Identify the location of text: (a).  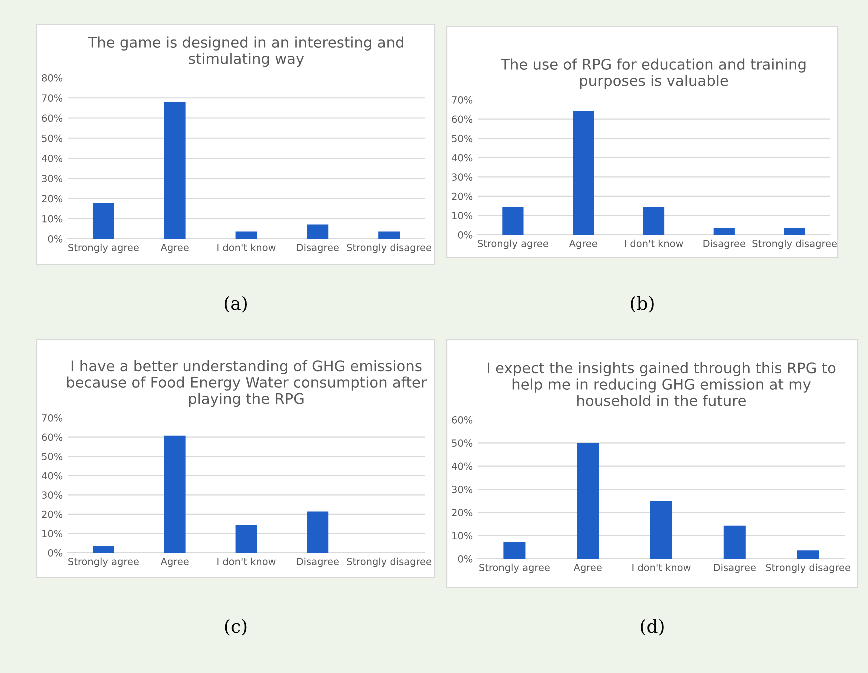
(236, 304).